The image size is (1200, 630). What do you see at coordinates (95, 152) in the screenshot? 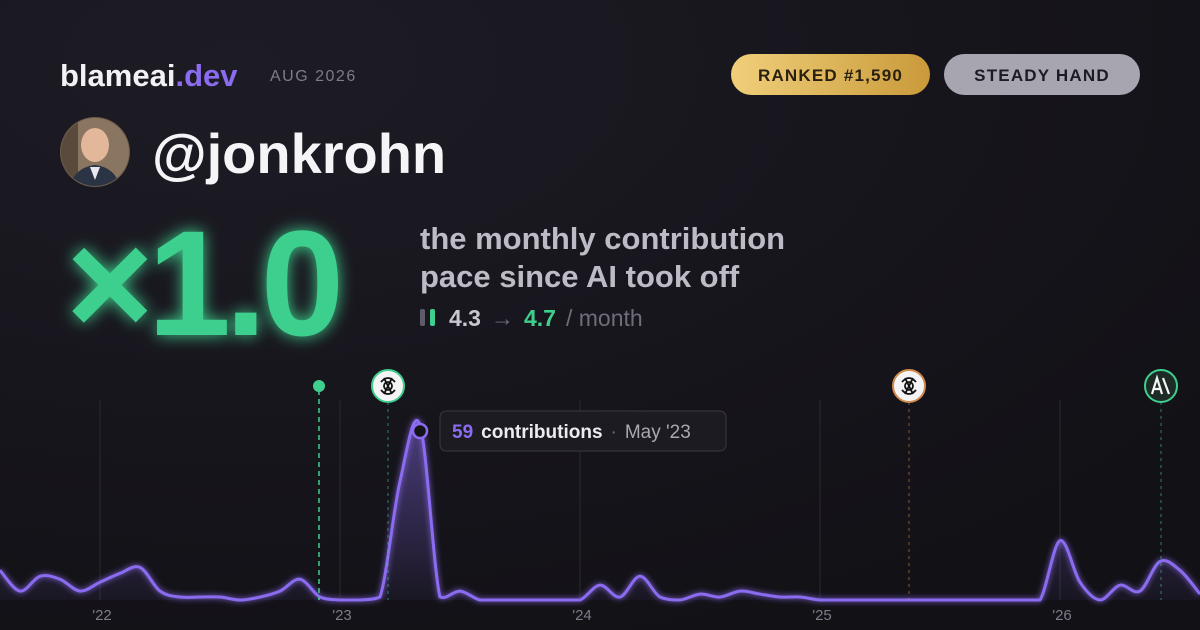
I see `avatar` at bounding box center [95, 152].